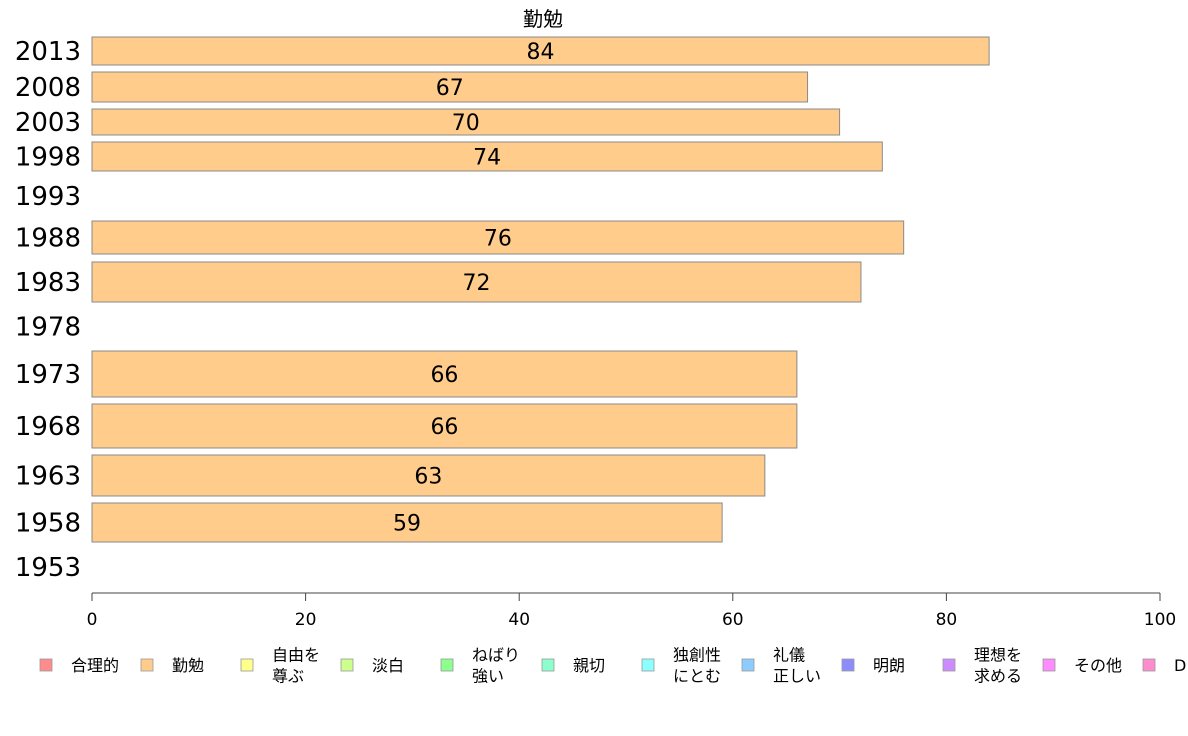  What do you see at coordinates (48, 328) in the screenshot?
I see `category-label: 1978` at bounding box center [48, 328].